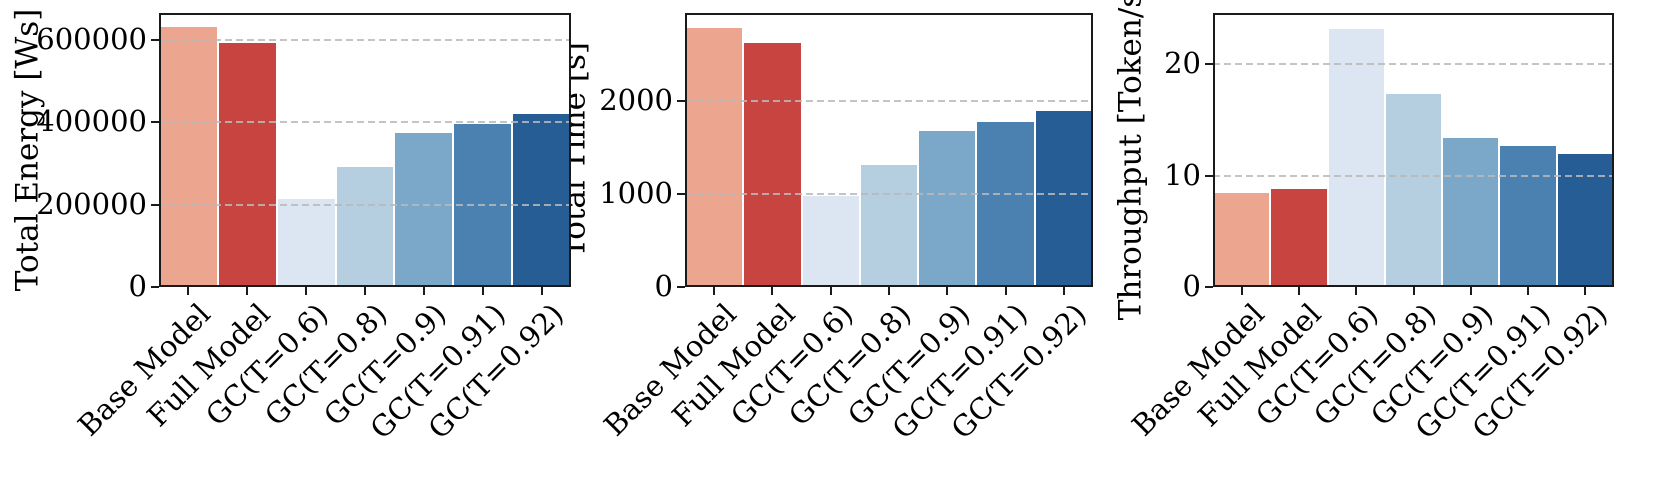 This screenshot has width=1661, height=485. I want to click on y-tick-label: 20, so click(1182, 63).